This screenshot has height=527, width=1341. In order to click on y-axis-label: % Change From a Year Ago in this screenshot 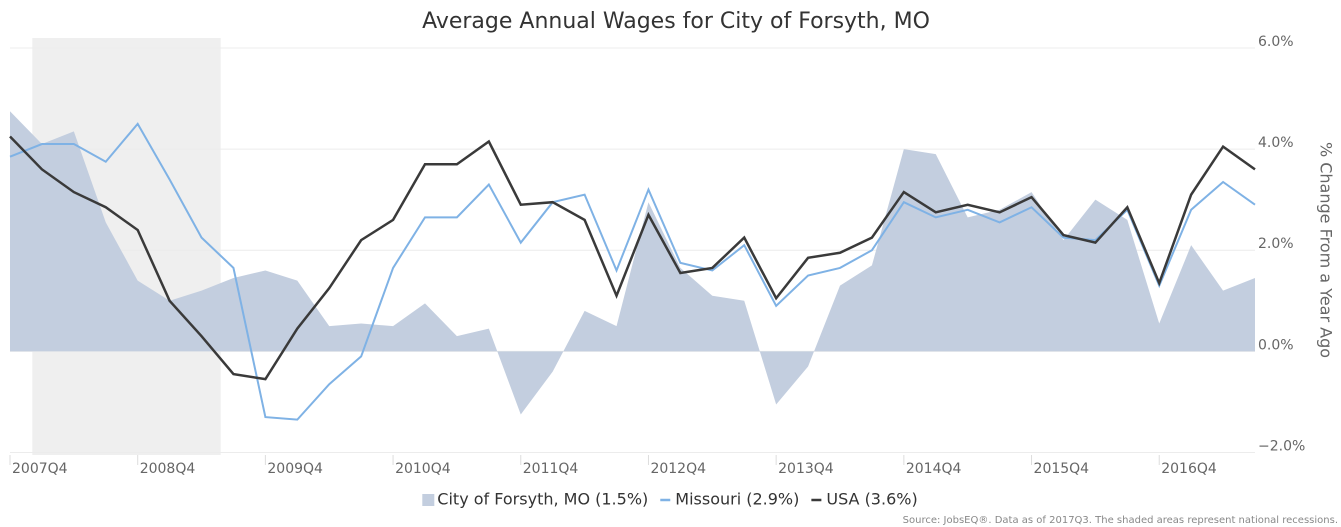, I will do `click(1326, 250)`.